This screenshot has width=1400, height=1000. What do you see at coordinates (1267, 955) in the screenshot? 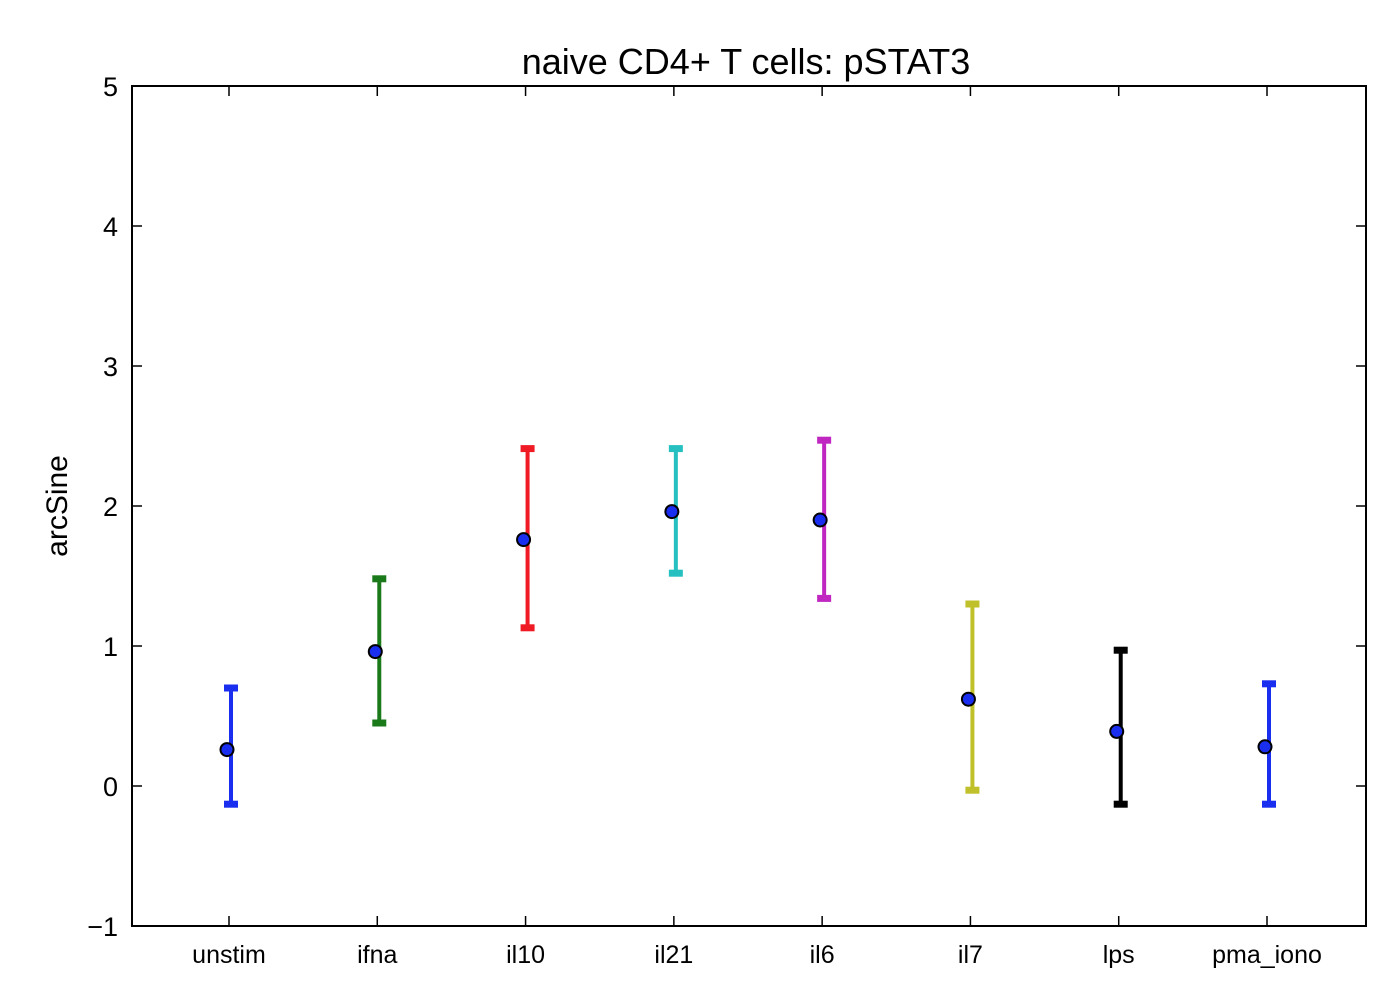
I see `x-tick-label-pma_iono: pma_iono` at bounding box center [1267, 955].